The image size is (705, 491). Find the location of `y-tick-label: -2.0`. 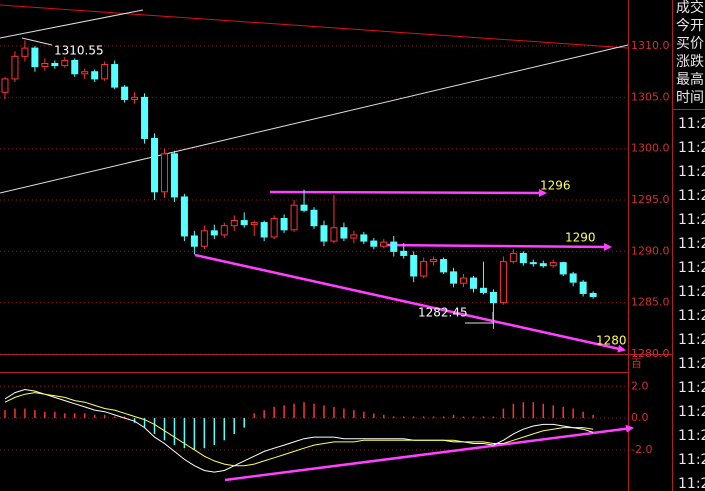

y-tick-label: -2.0 is located at coordinates (641, 449).